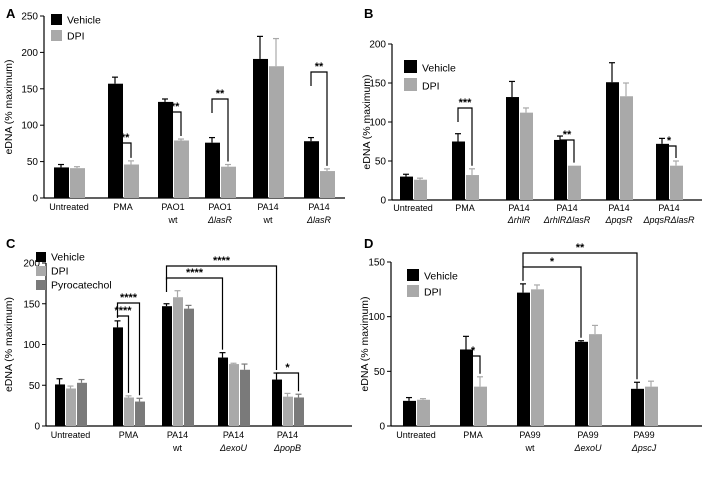 This screenshot has width=708, height=478. What do you see at coordinates (368, 243) in the screenshot?
I see `panel-letter: D` at bounding box center [368, 243].